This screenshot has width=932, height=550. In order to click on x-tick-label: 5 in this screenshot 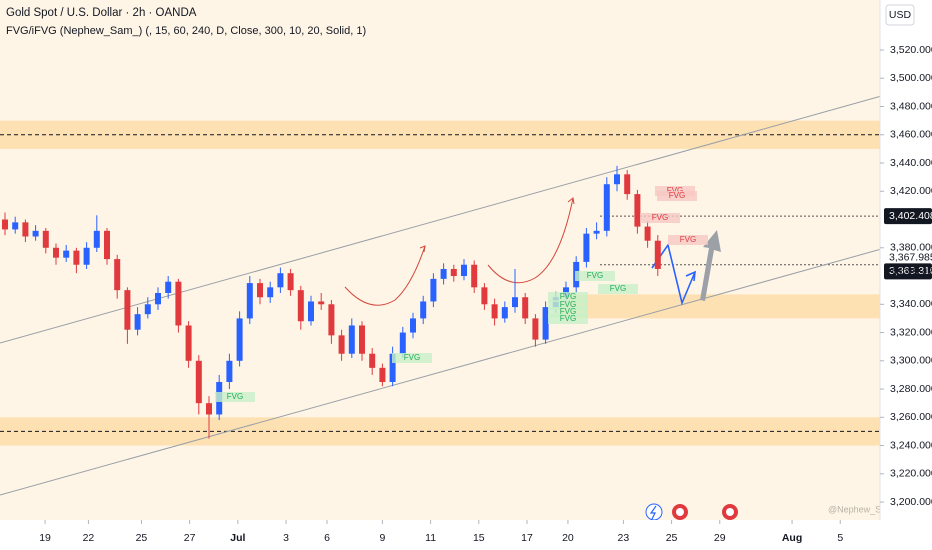, I will do `click(840, 538)`.